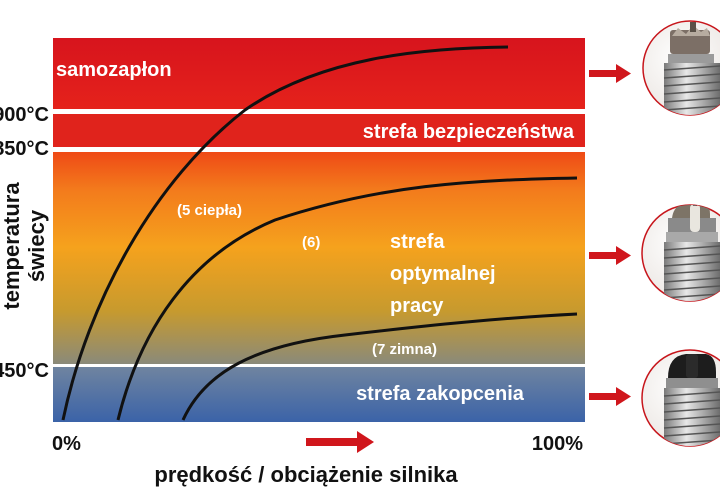  I want to click on x-axis-title: prędkość / obciążenie silnika, so click(306, 474).